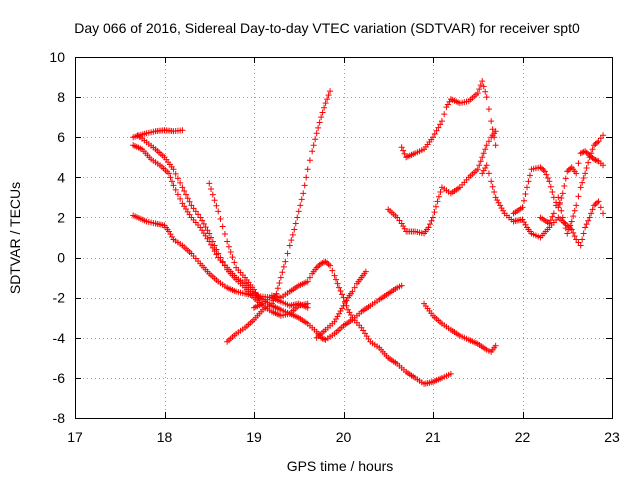 The width and height of the screenshot is (640, 480). I want to click on x-tick-label: 23, so click(612, 437).